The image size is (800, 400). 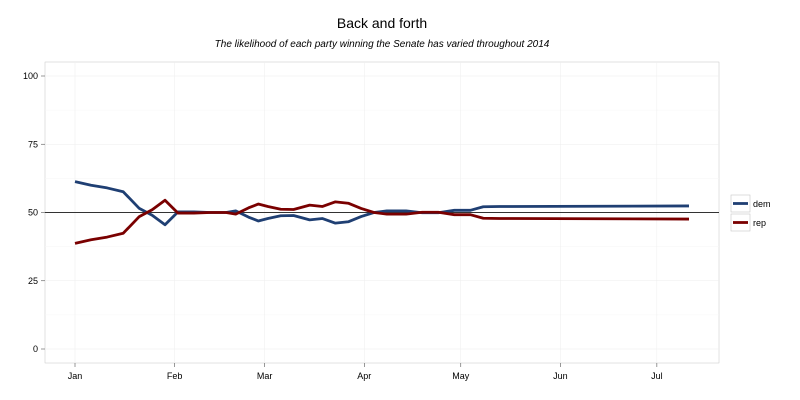 What do you see at coordinates (30, 76) in the screenshot?
I see `y-tick-label: 100` at bounding box center [30, 76].